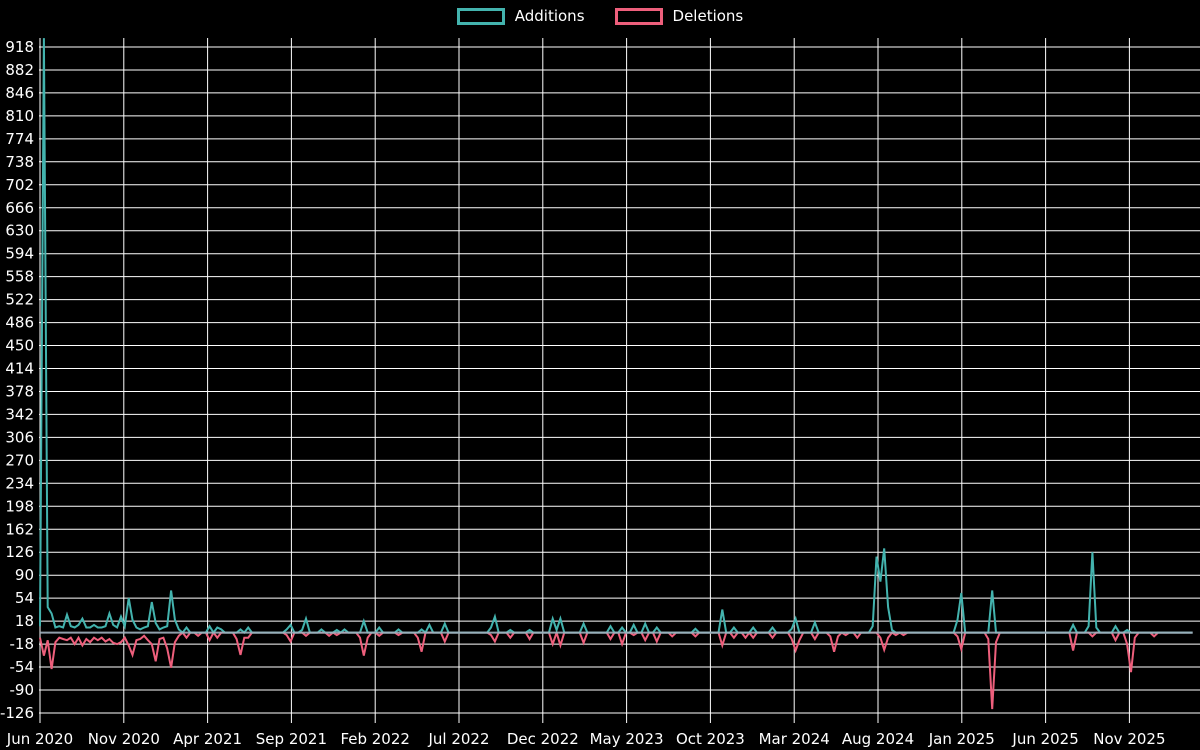 The height and width of the screenshot is (750, 1200). Describe the element at coordinates (19, 47) in the screenshot. I see `y-tick-label: 918` at that location.